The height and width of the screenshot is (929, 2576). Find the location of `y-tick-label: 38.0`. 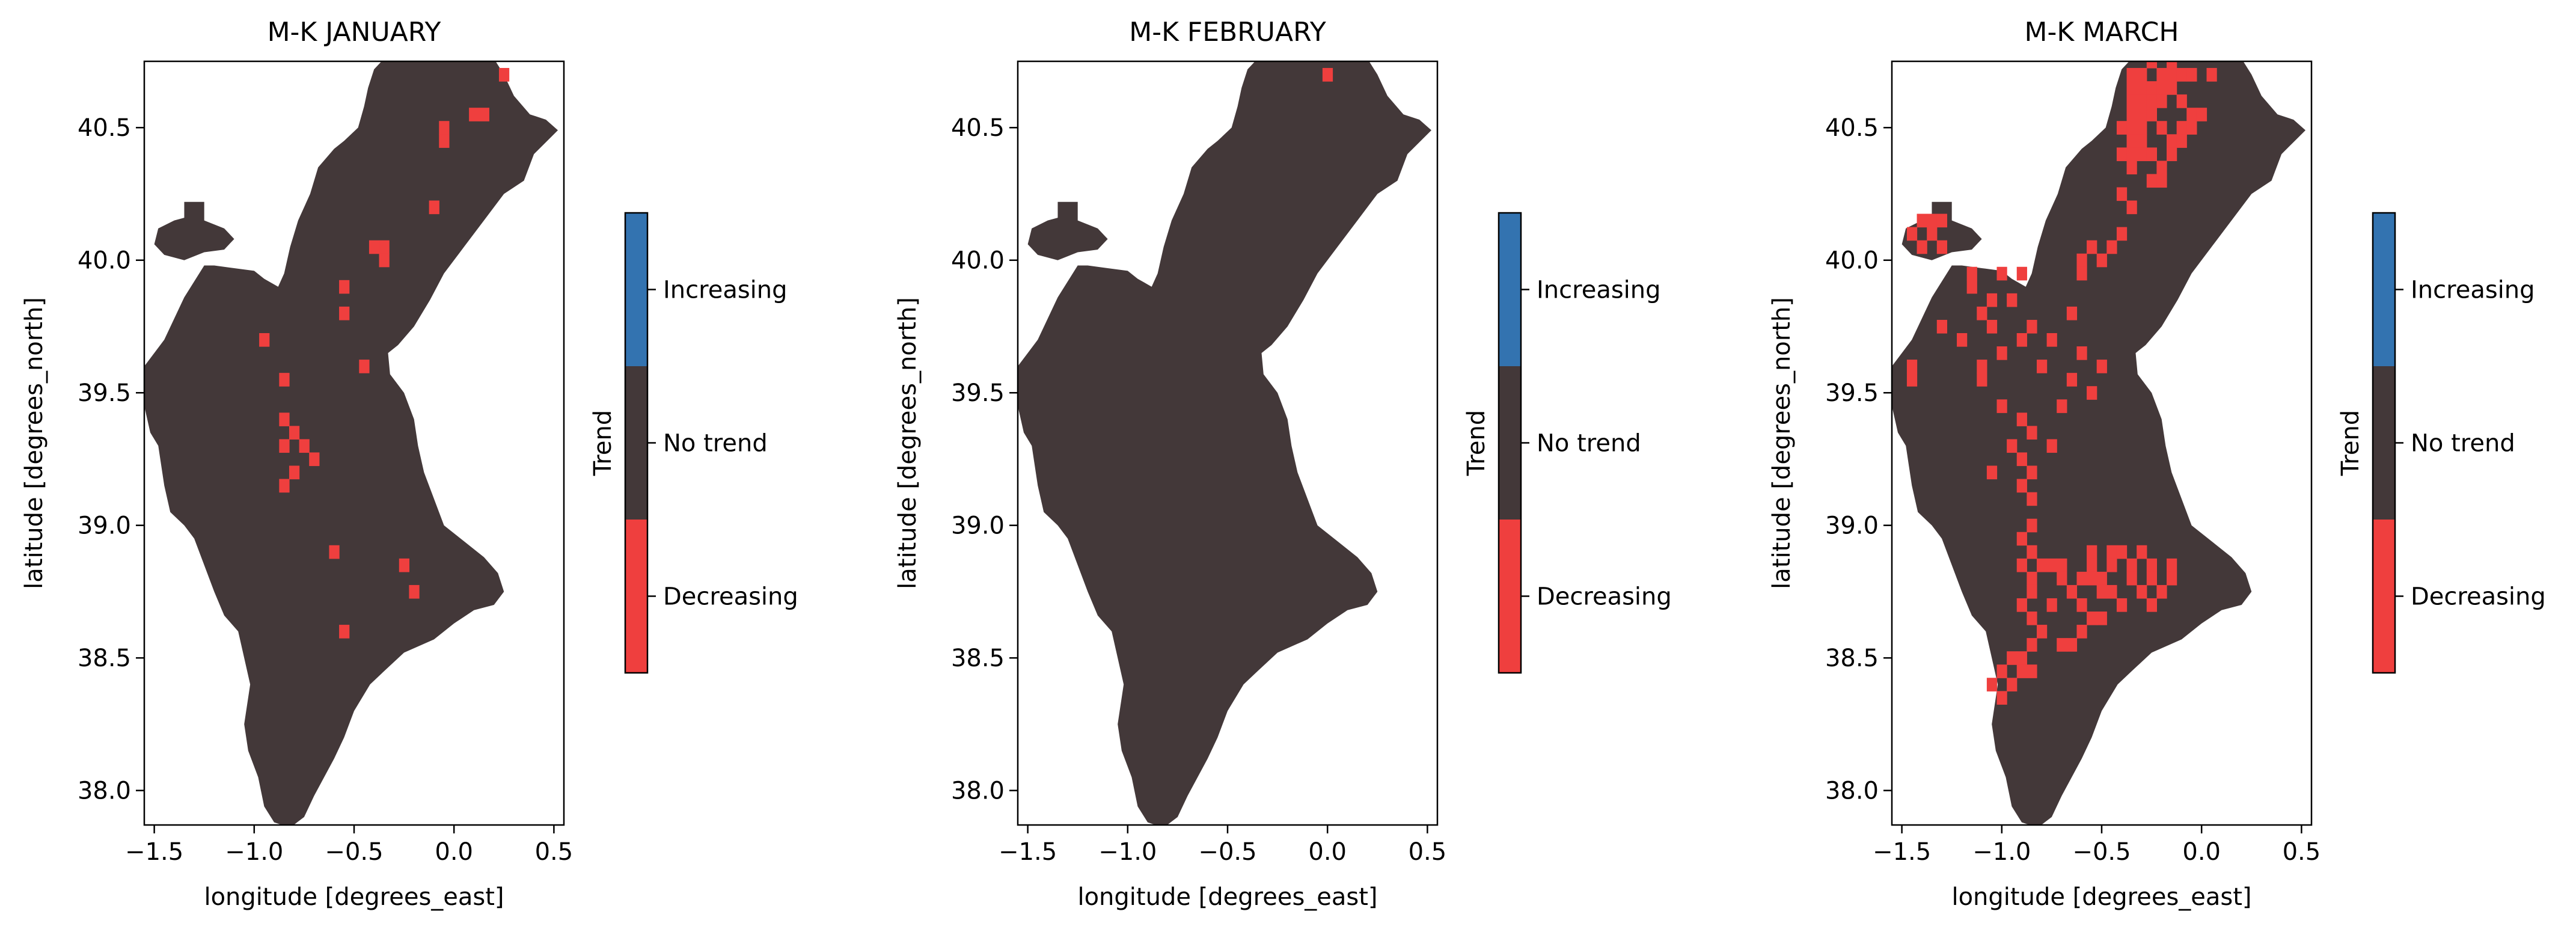

y-tick-label: 38.0 is located at coordinates (104, 791).